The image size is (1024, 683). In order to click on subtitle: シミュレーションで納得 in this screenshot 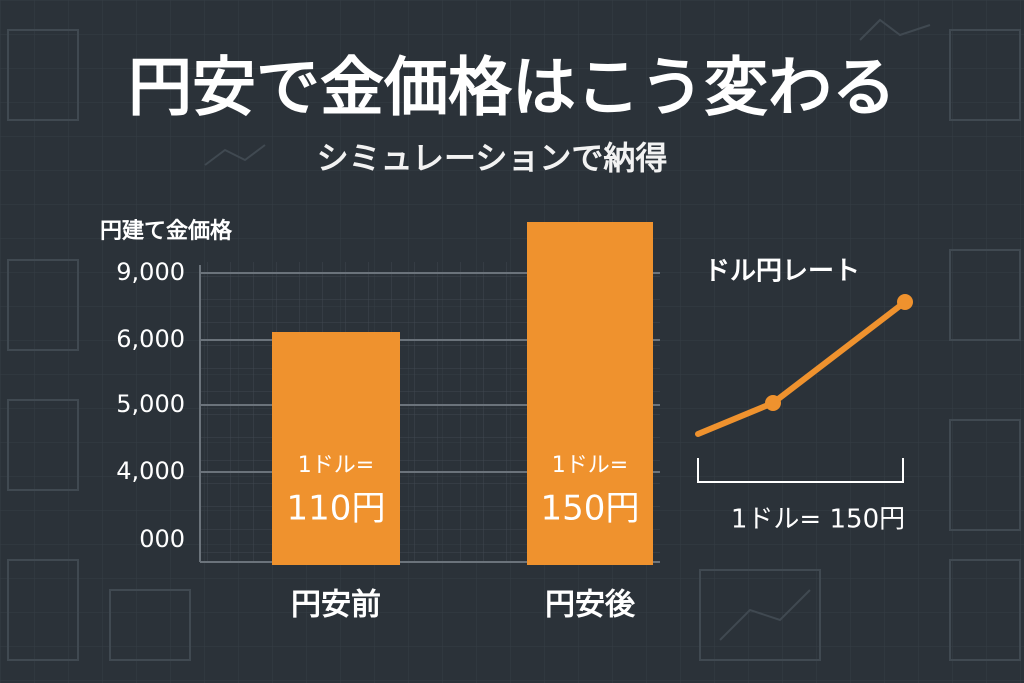, I will do `click(492, 158)`.